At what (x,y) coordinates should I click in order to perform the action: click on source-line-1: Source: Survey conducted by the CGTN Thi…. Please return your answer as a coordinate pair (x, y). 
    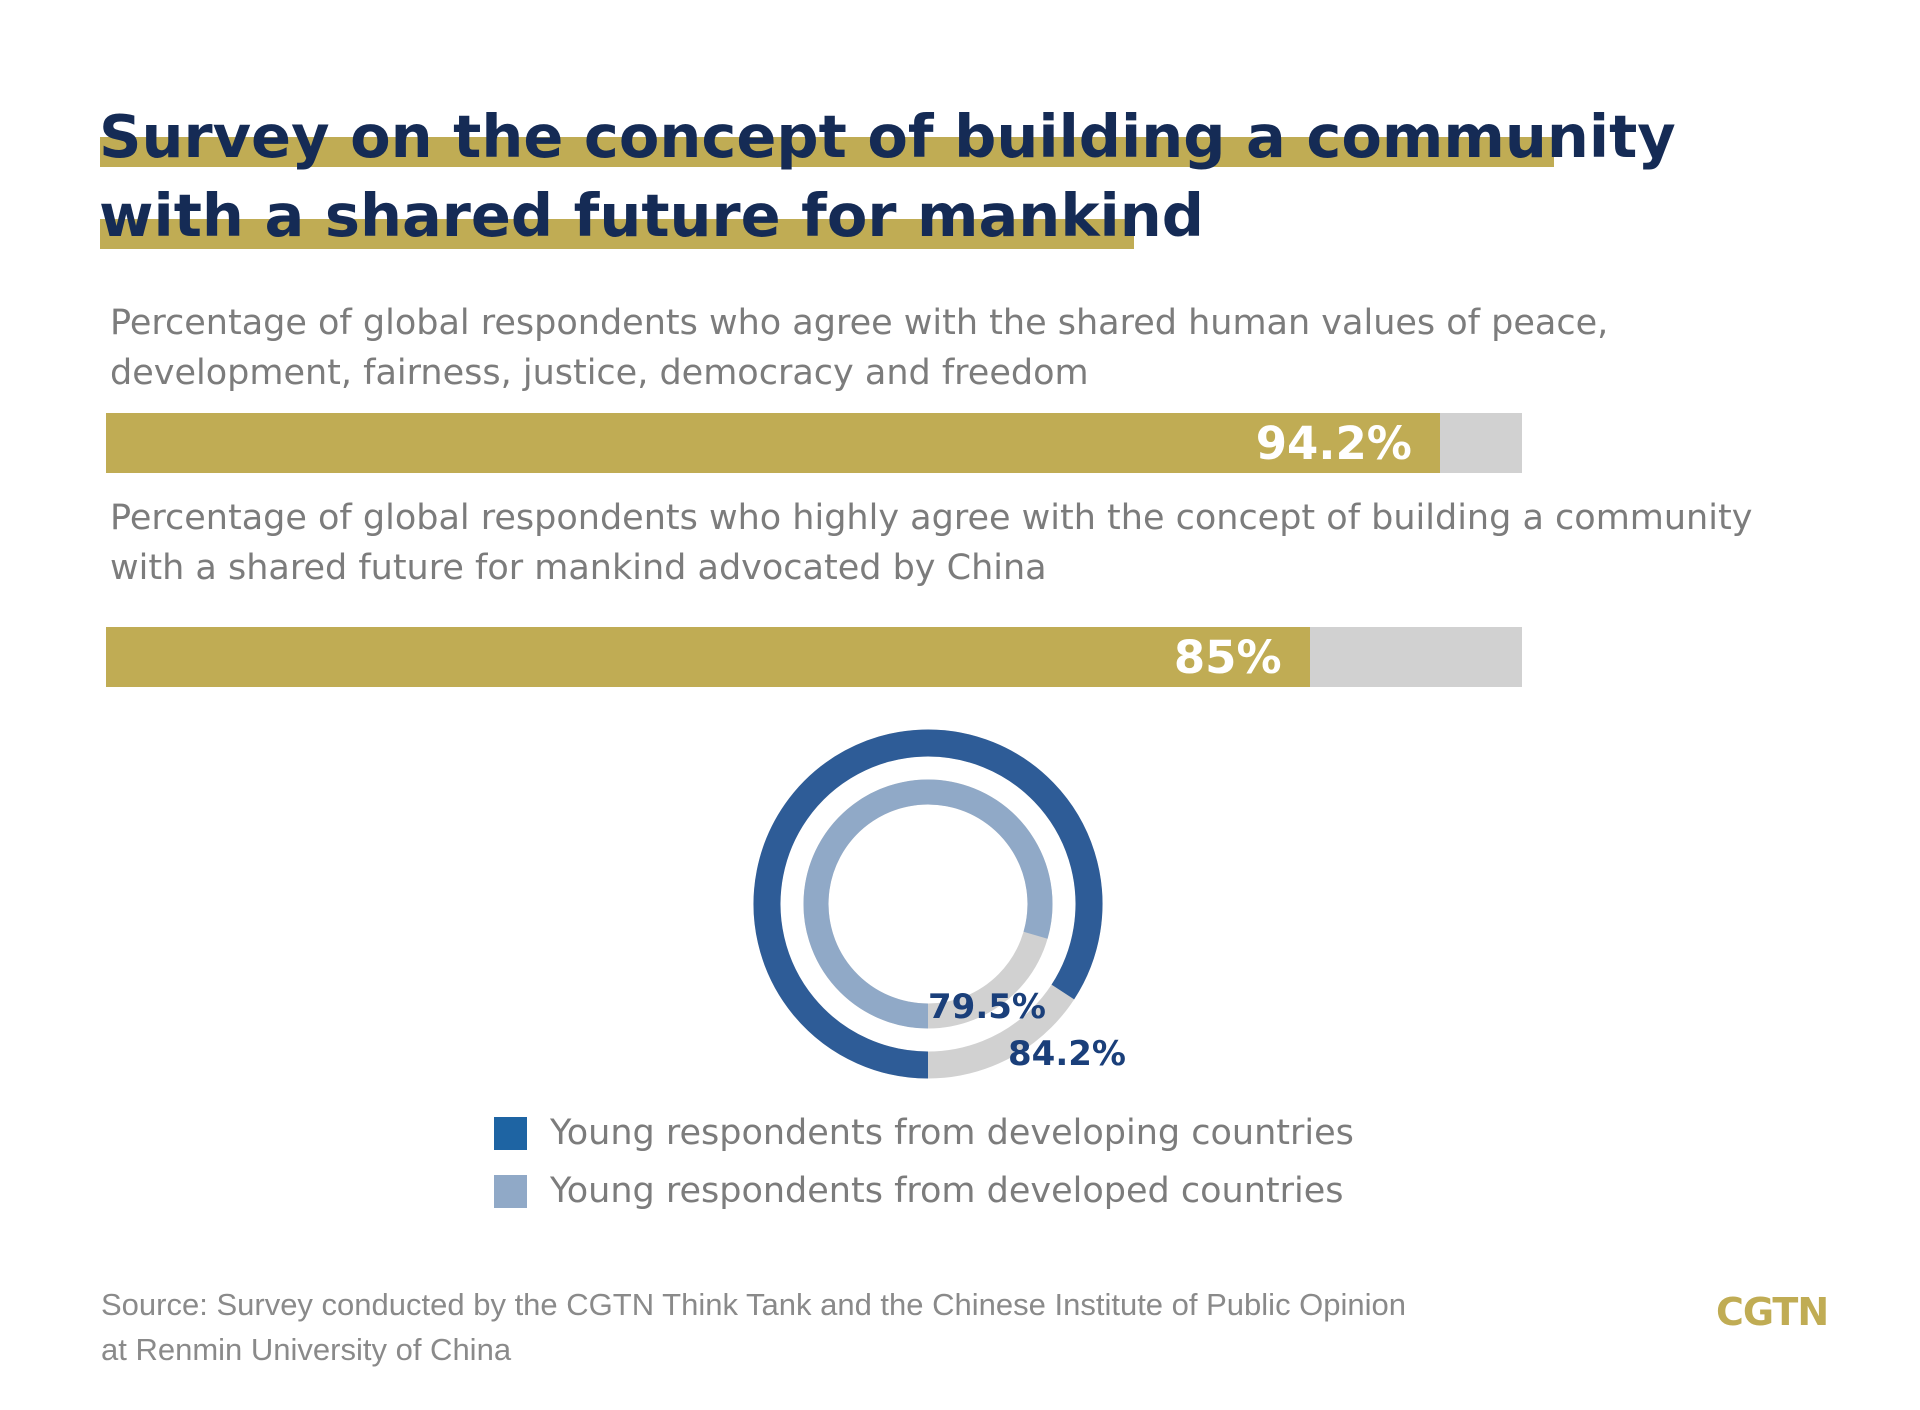
    Looking at the image, I should click on (754, 1304).